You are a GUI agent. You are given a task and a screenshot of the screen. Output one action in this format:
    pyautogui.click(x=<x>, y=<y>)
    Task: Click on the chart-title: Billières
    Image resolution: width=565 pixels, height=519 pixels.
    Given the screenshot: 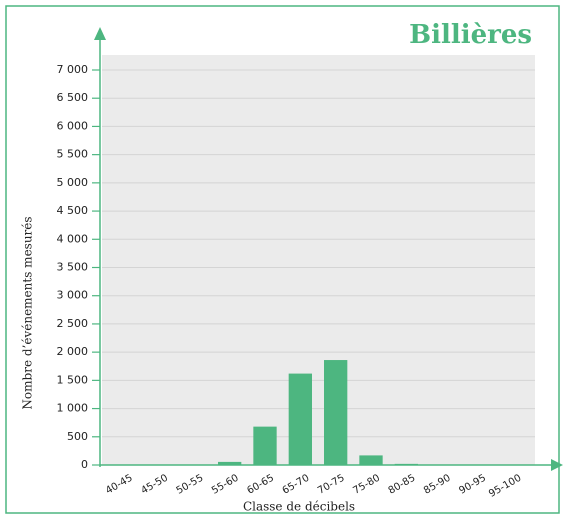 What is the action you would take?
    pyautogui.click(x=470, y=35)
    